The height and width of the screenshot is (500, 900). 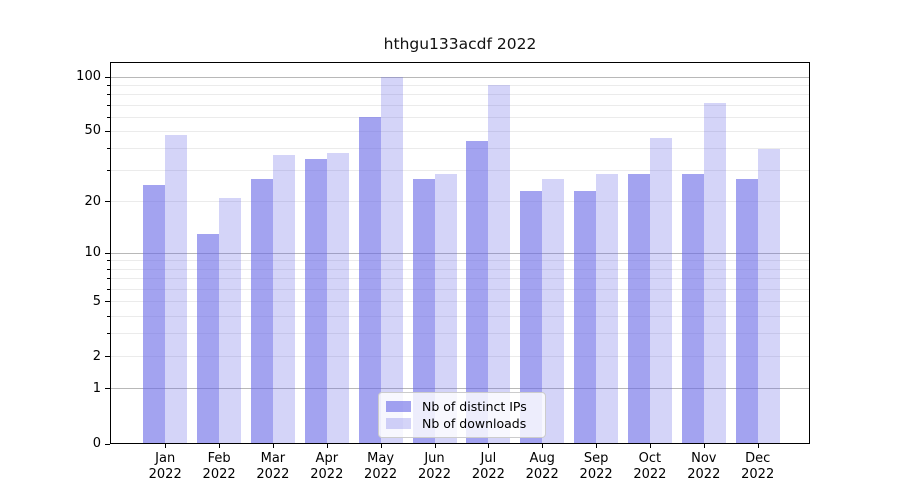 What do you see at coordinates (460, 44) in the screenshot?
I see `chart-title: hthgu133acdf 2022` at bounding box center [460, 44].